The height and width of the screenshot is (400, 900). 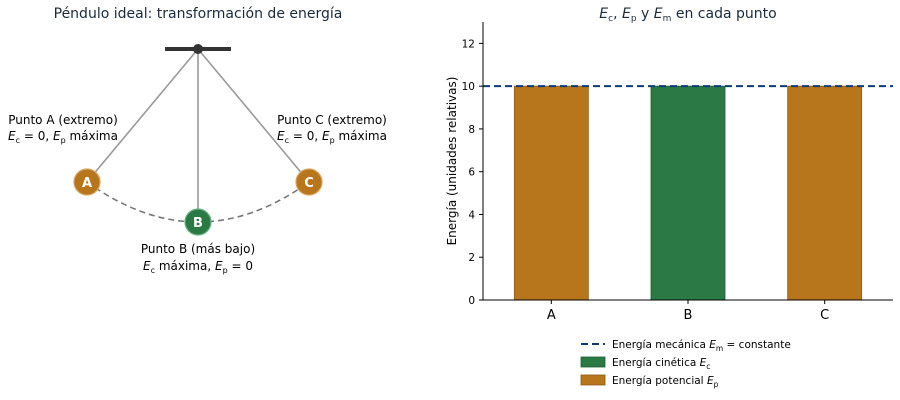 What do you see at coordinates (665, 382) in the screenshot?
I see `legend-label-potential: Energía potencial Ep` at bounding box center [665, 382].